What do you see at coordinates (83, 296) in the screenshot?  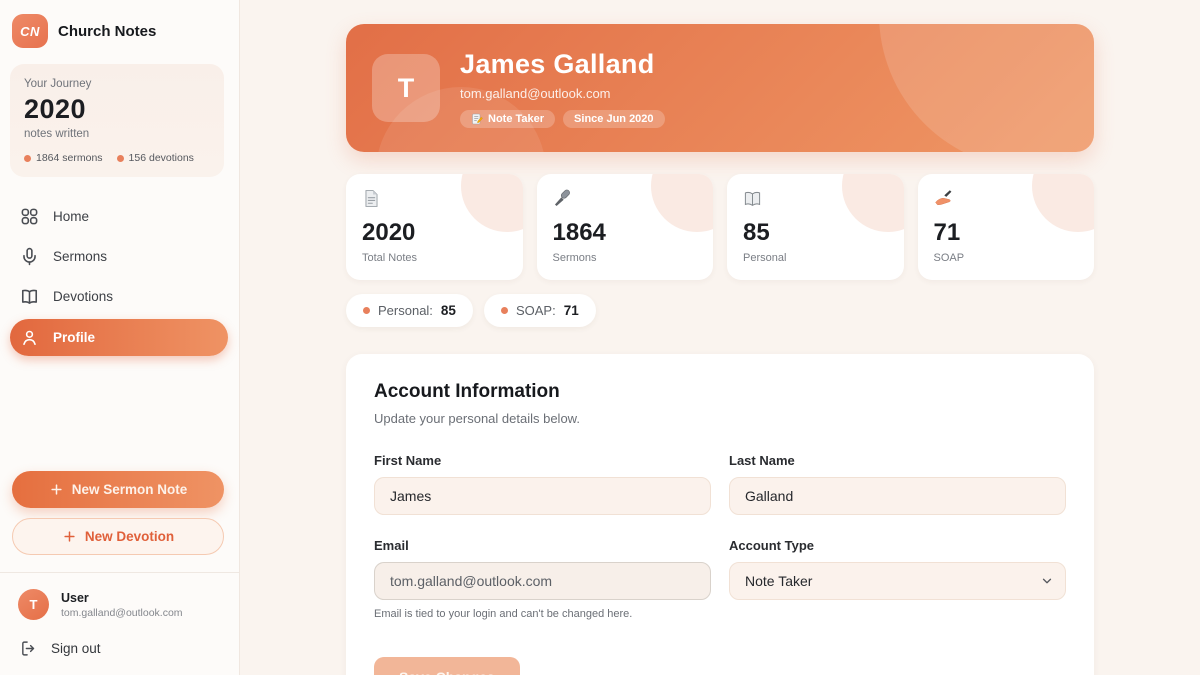 I see `sidebar-item-label: Devotions` at bounding box center [83, 296].